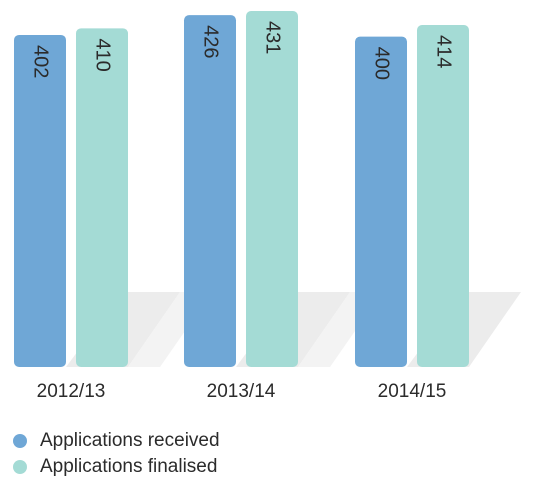 The height and width of the screenshot is (486, 535). I want to click on legend-label: Applications finalised, so click(128, 466).